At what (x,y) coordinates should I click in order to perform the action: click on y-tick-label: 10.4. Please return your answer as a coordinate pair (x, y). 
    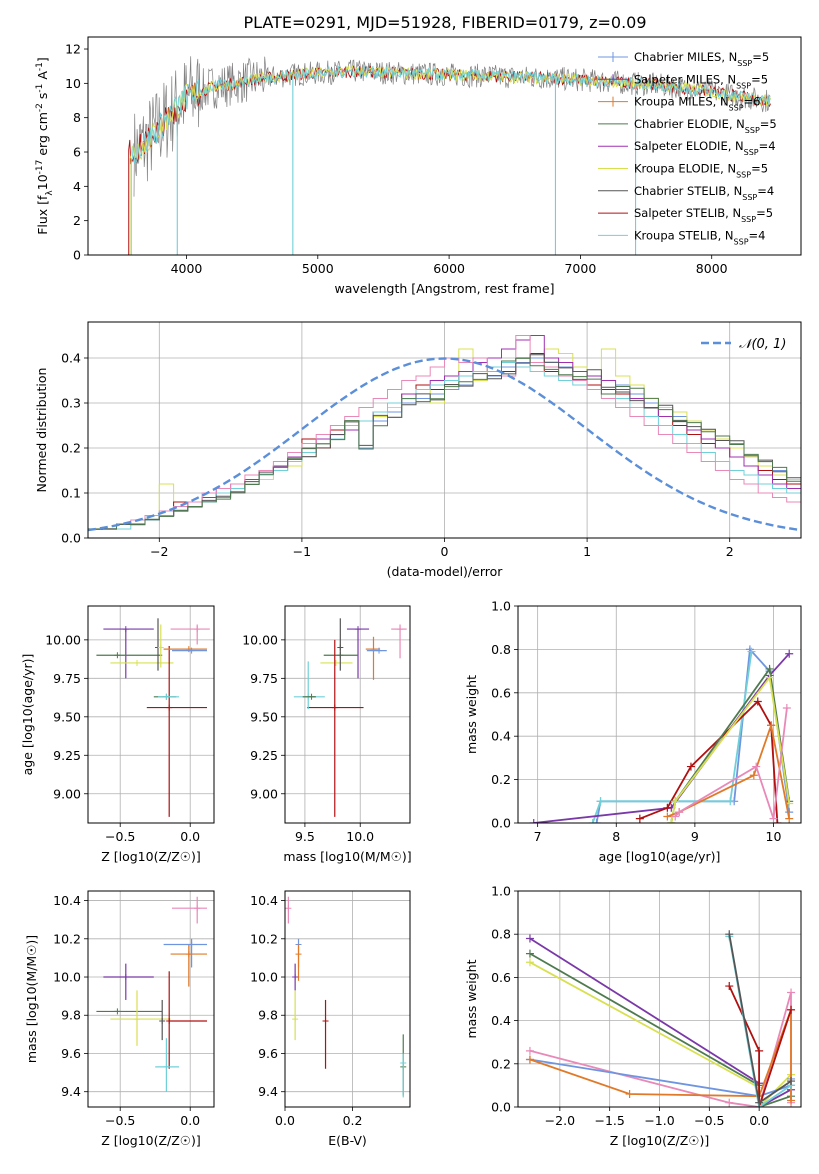
    Looking at the image, I should click on (67, 900).